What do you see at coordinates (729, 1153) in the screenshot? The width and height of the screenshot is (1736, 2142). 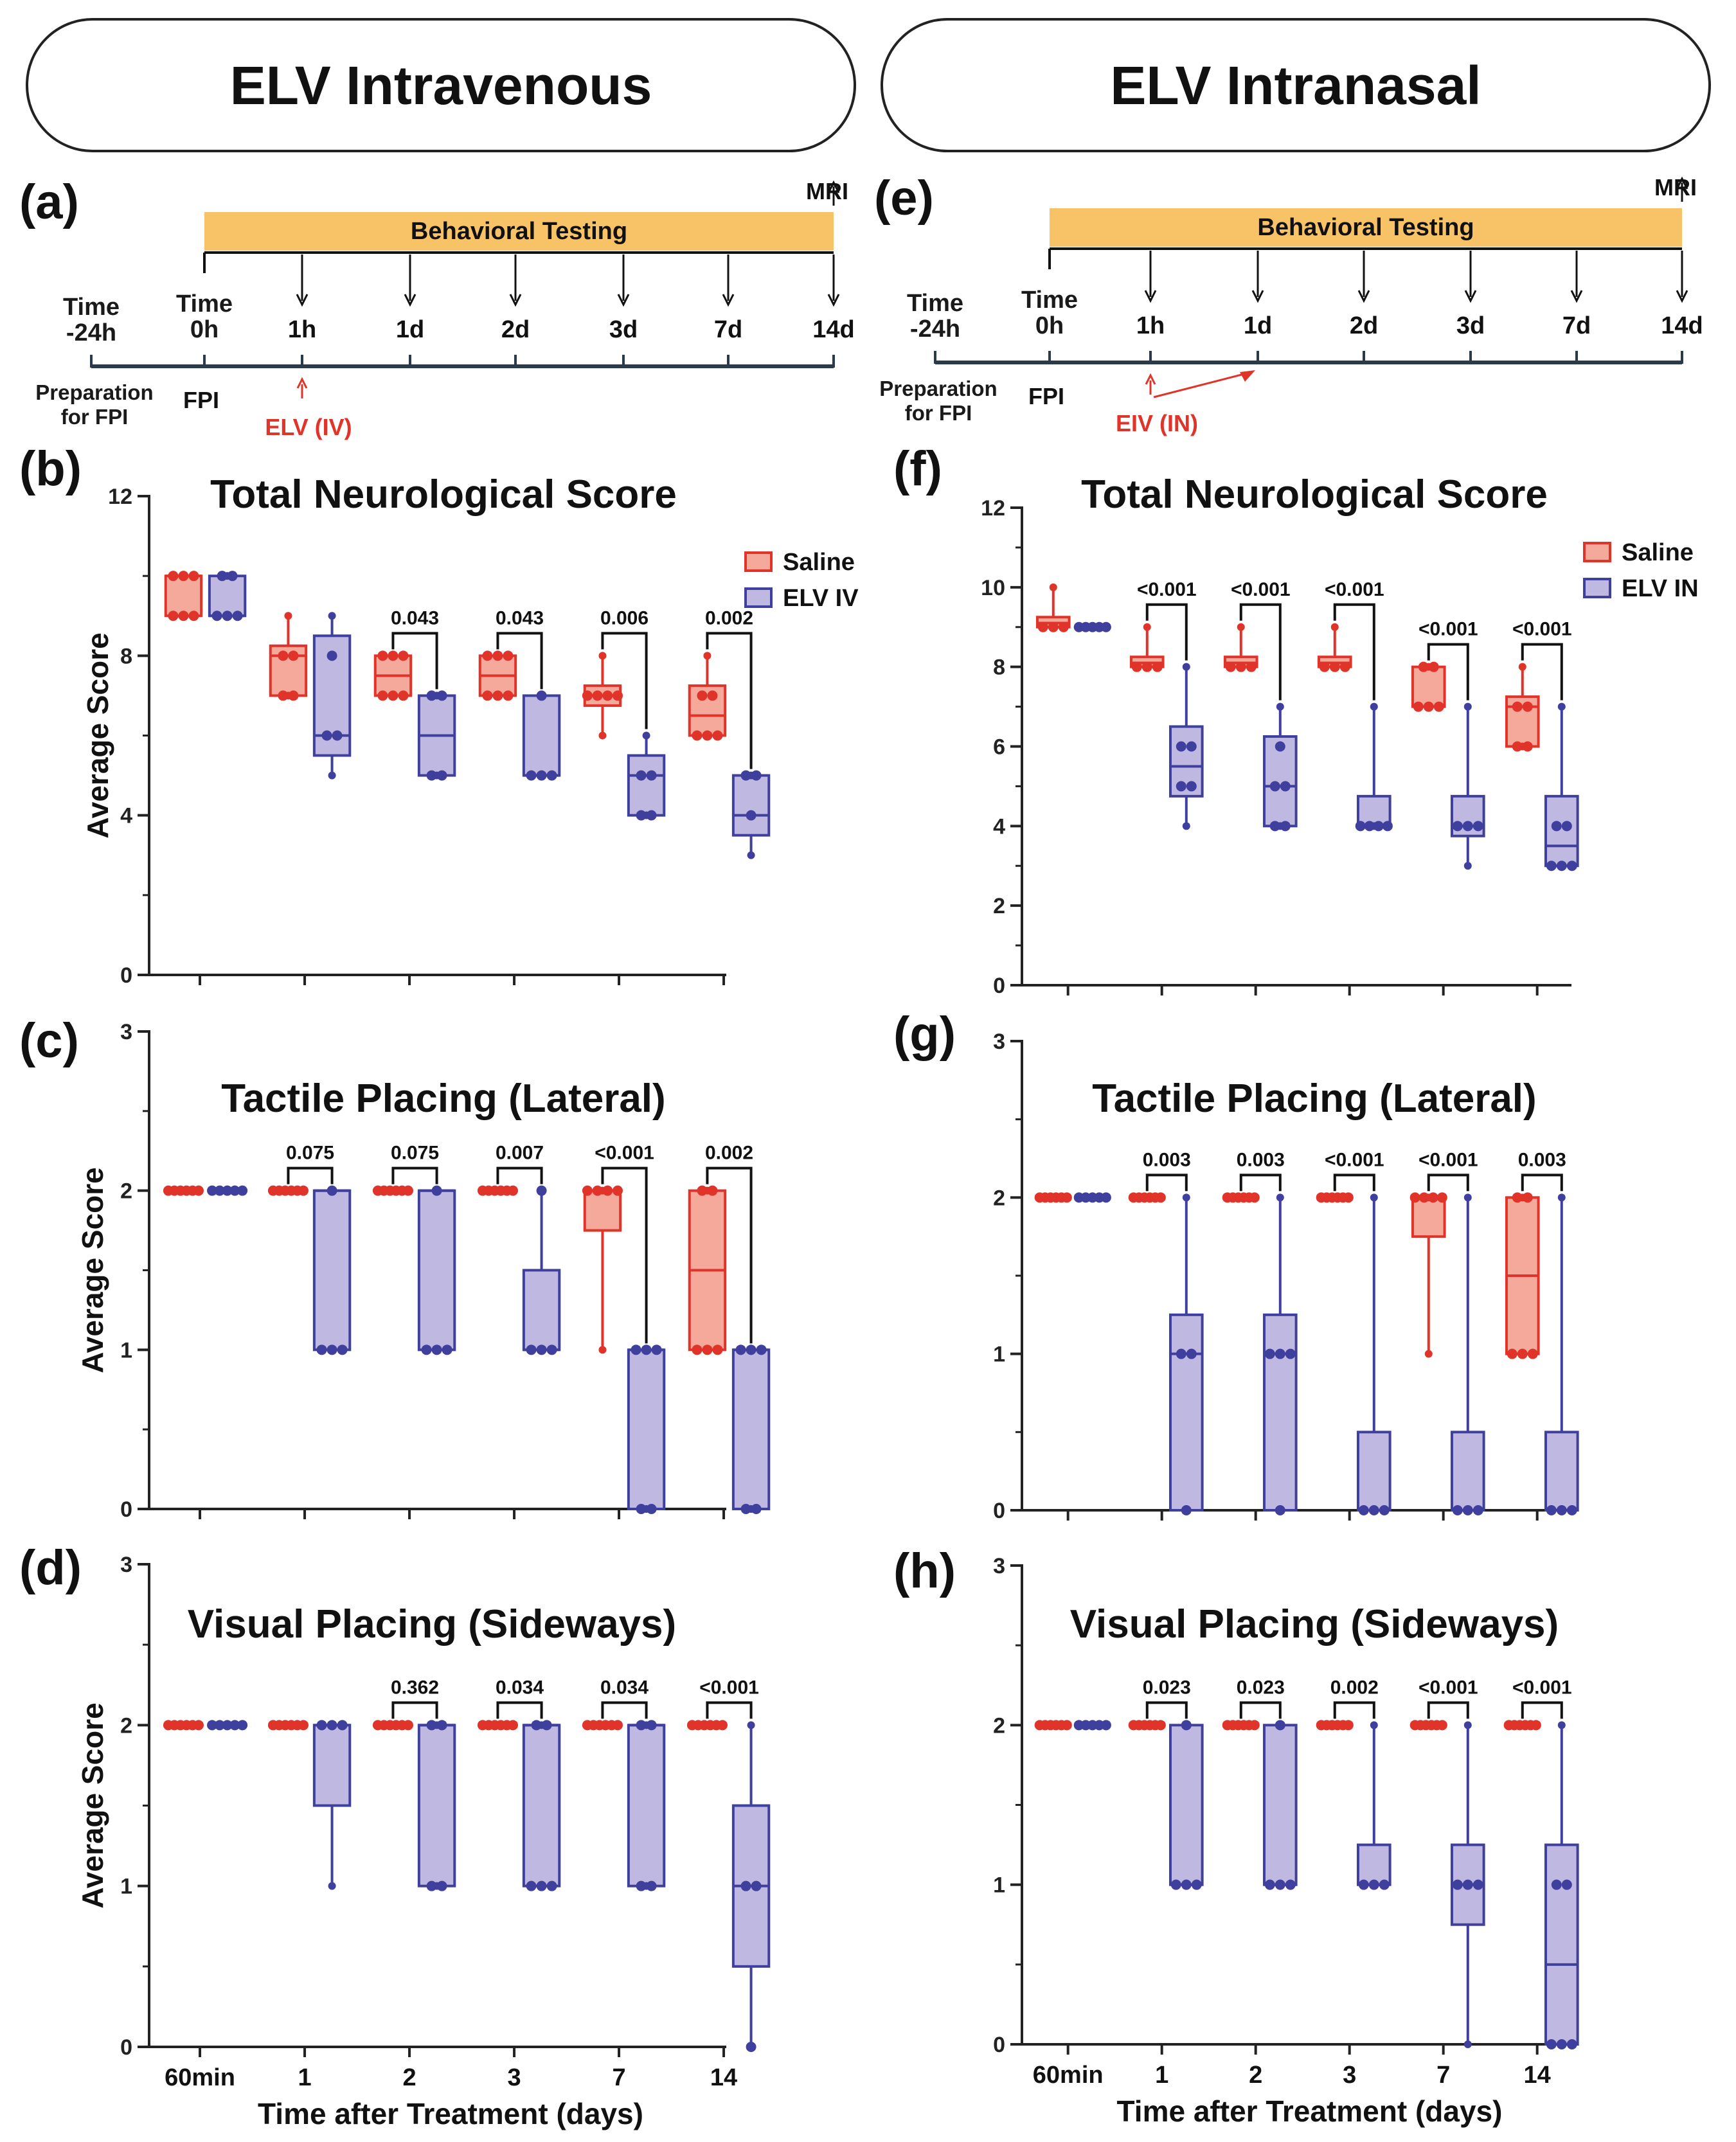 I see `p-value-label: 0.002` at bounding box center [729, 1153].